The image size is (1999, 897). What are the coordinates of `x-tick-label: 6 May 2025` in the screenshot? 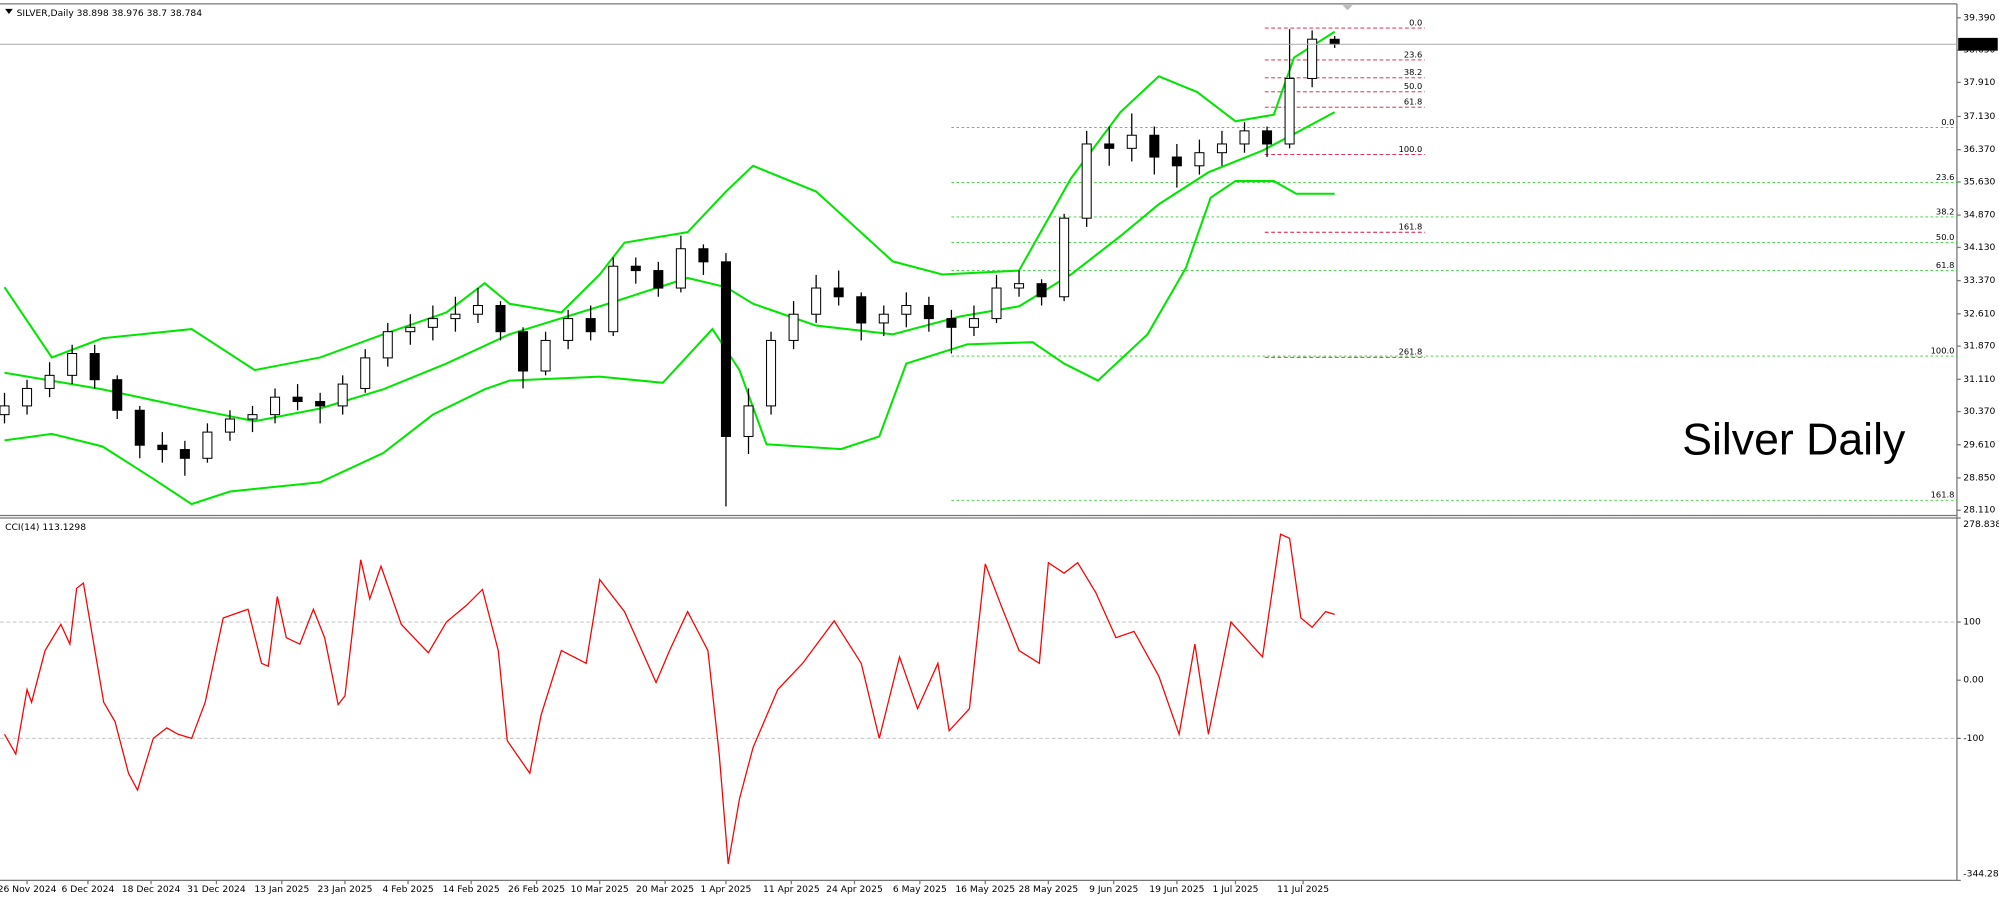 It's located at (920, 889).